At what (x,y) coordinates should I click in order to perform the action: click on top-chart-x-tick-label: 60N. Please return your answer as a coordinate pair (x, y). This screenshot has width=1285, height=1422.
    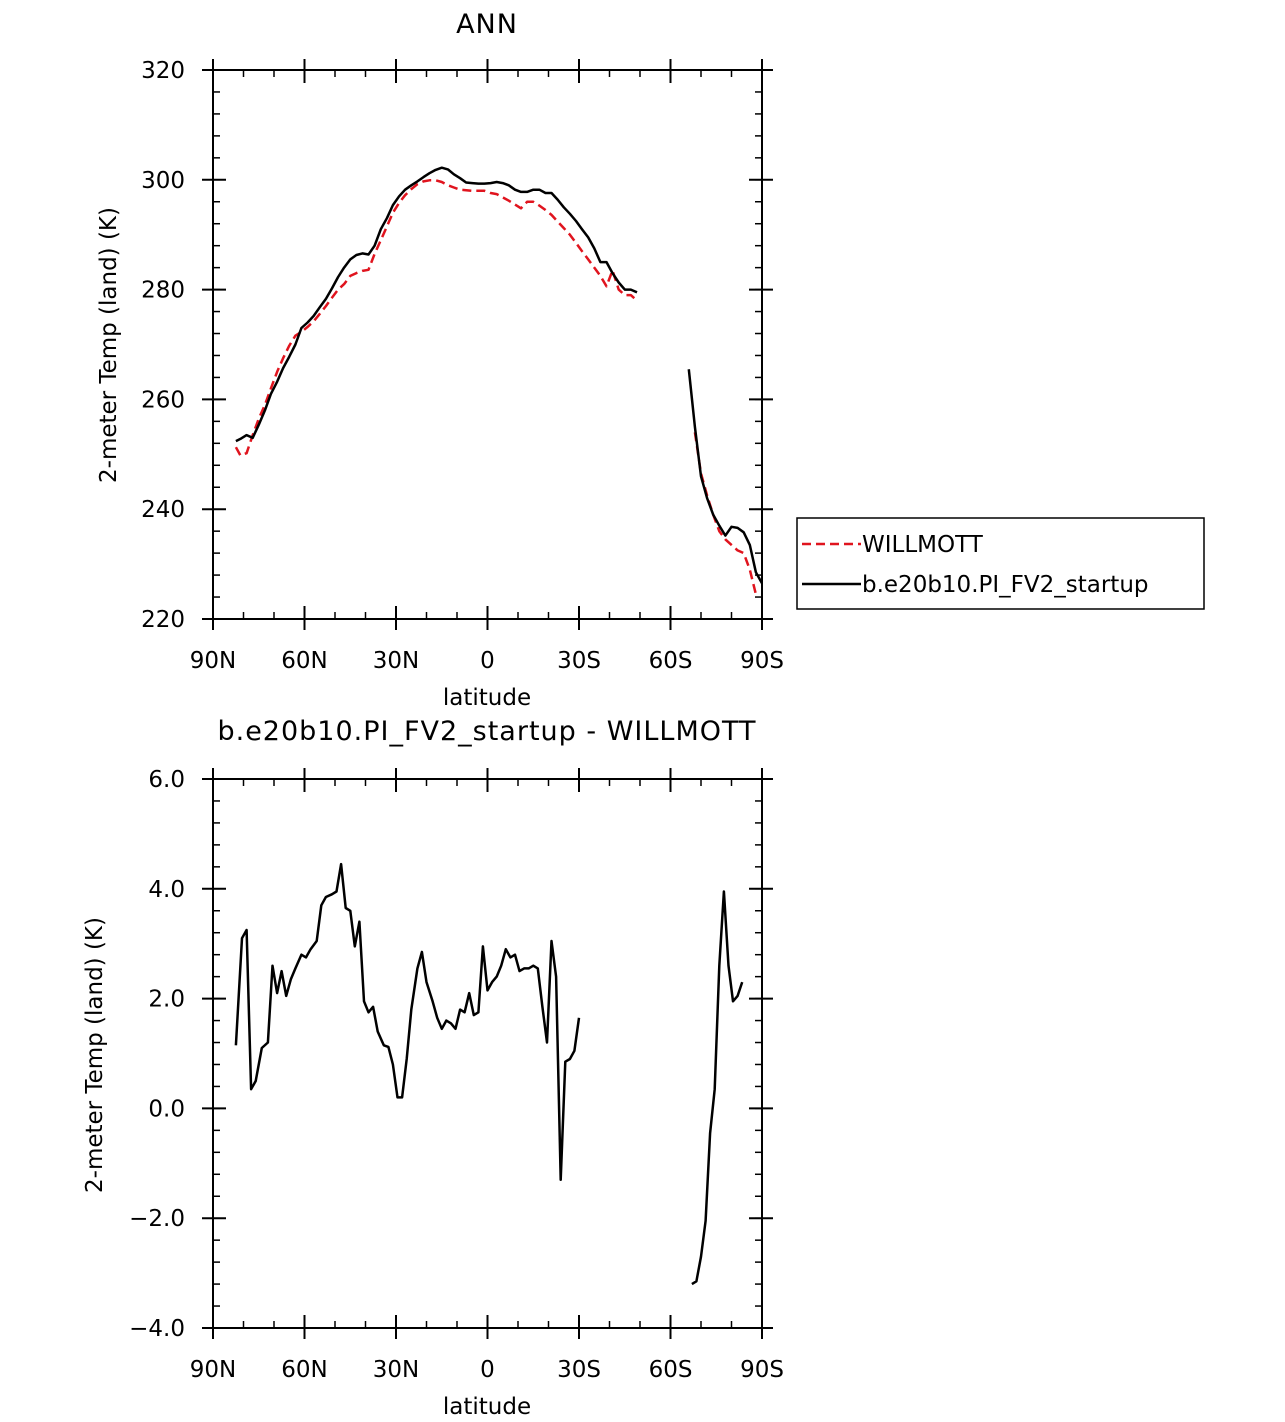
    Looking at the image, I should click on (304, 661).